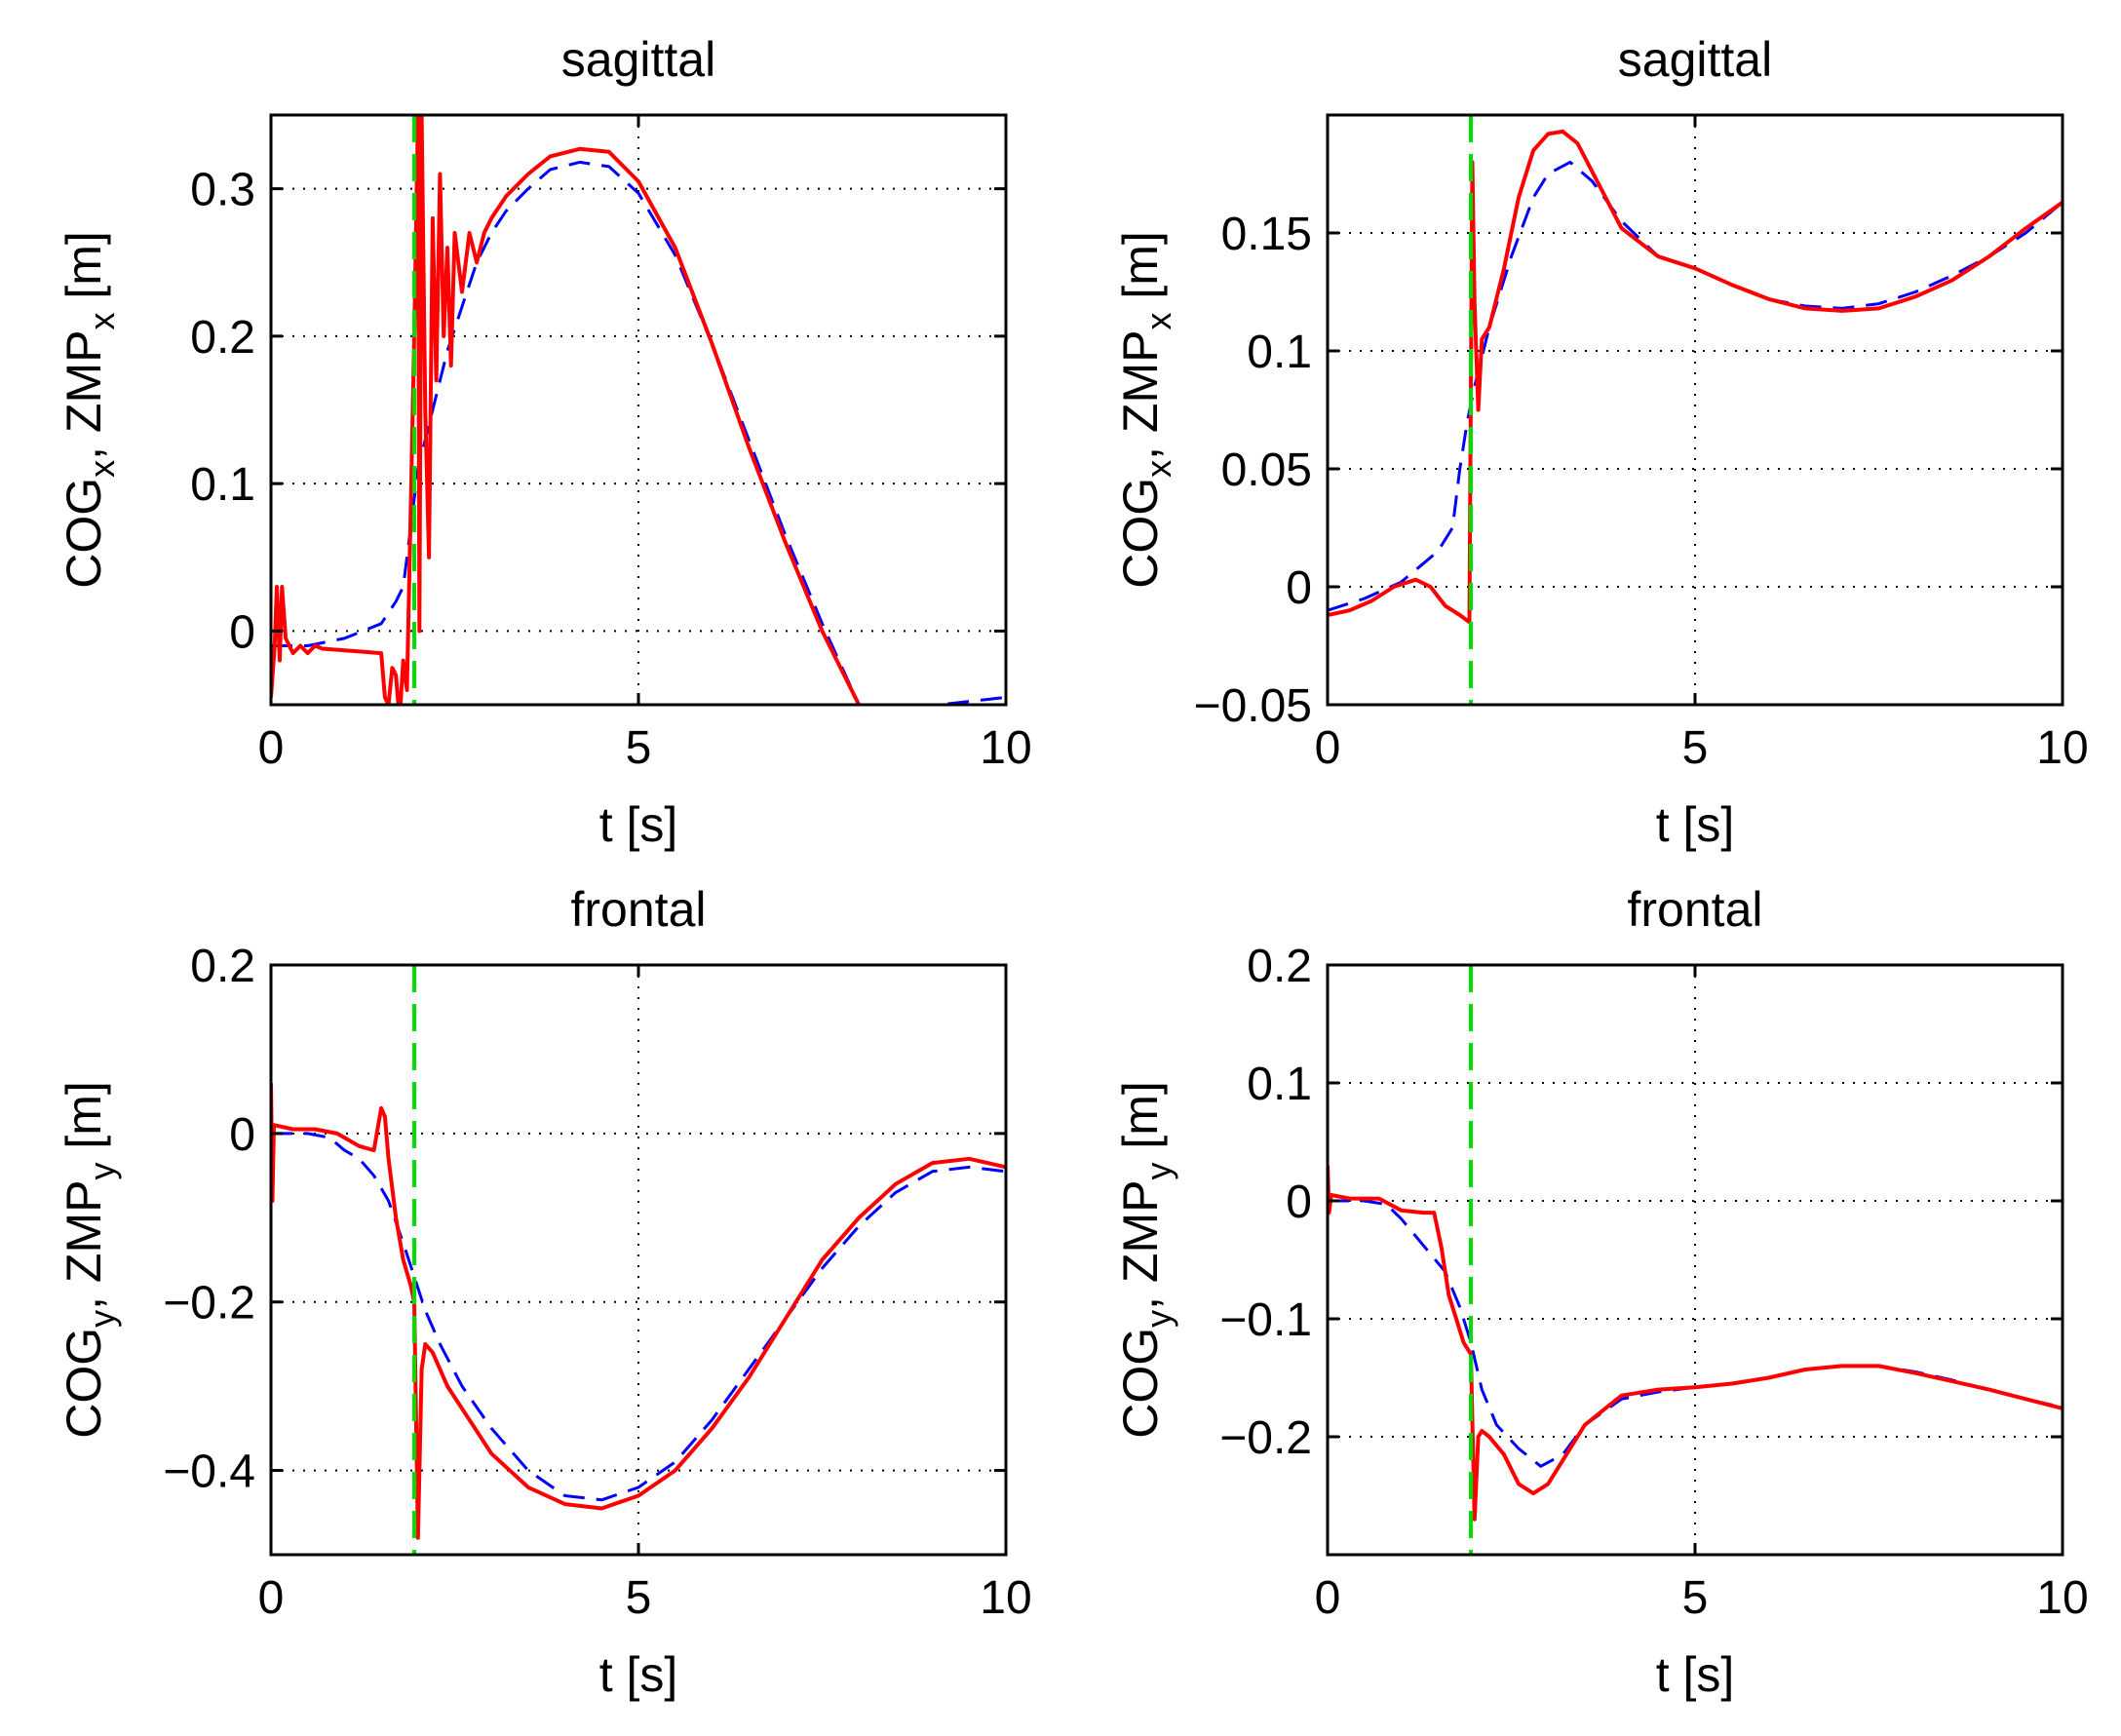 The height and width of the screenshot is (1736, 2121). I want to click on y-tick-label: 0.3, so click(222, 190).